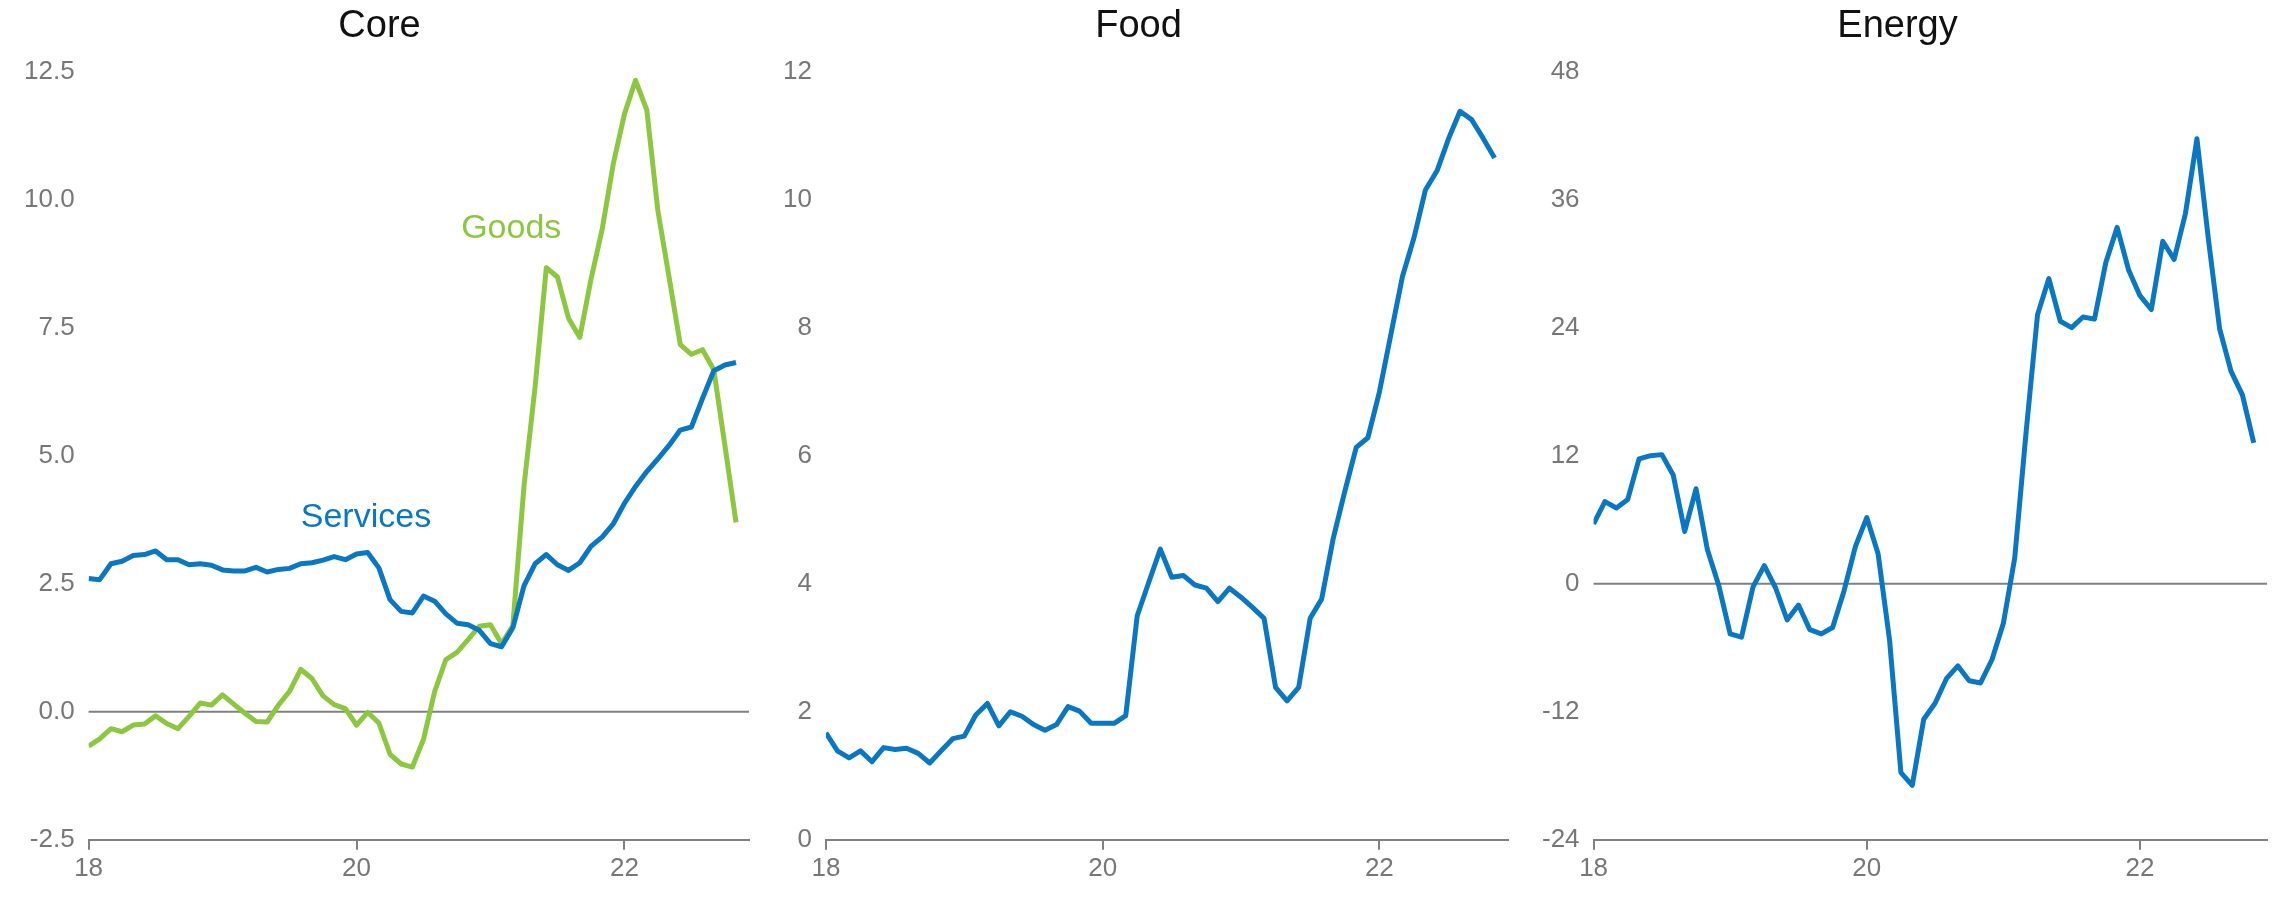 The image size is (2277, 897). I want to click on y-tick-label: -24, so click(1561, 837).